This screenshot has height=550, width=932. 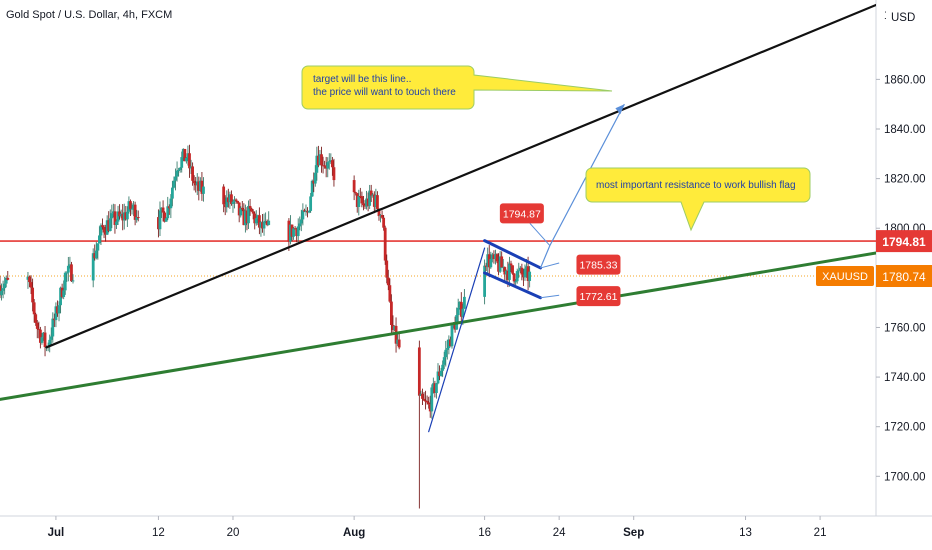 I want to click on resistance-note-callout, so click(x=698, y=199).